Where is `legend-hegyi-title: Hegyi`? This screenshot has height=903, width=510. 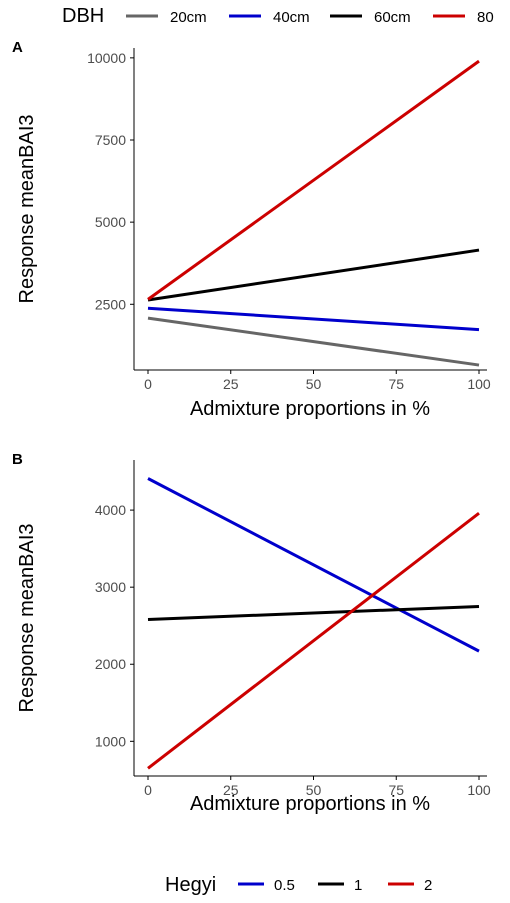
legend-hegyi-title: Hegyi is located at coordinates (190, 885).